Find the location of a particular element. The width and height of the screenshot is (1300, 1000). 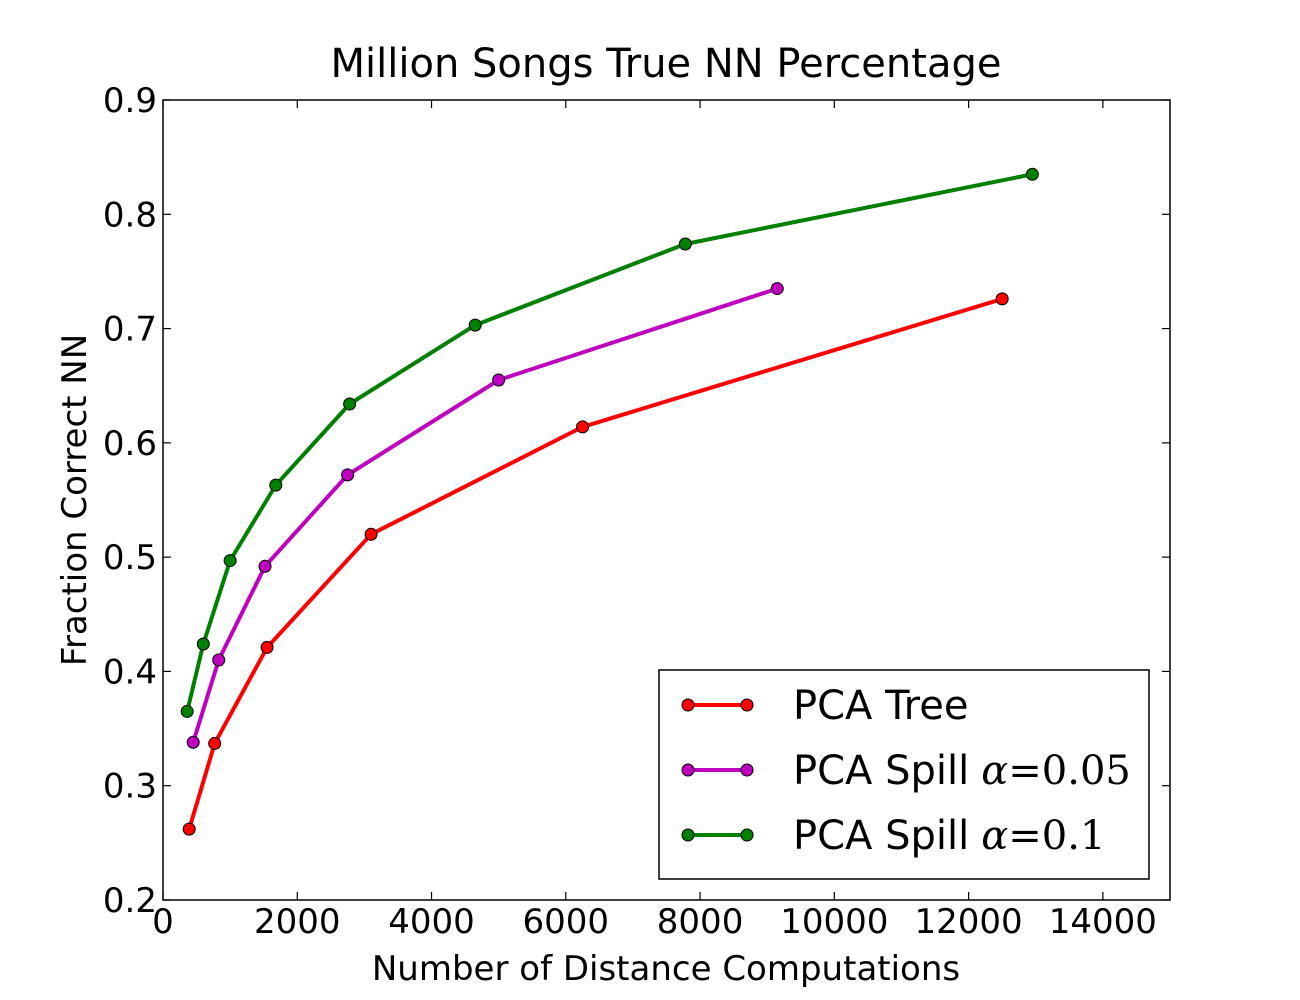

x-tick-label: 14000 is located at coordinates (1103, 922).